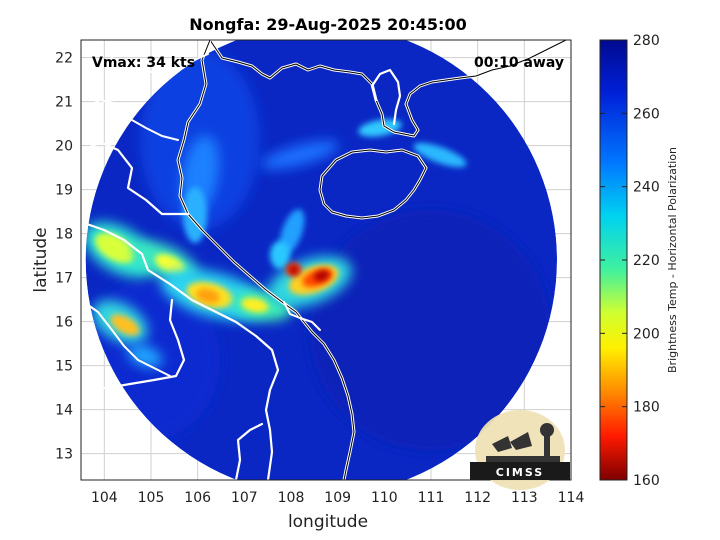  Describe the element at coordinates (151, 498) in the screenshot. I see `x-tick-label: 105` at that location.